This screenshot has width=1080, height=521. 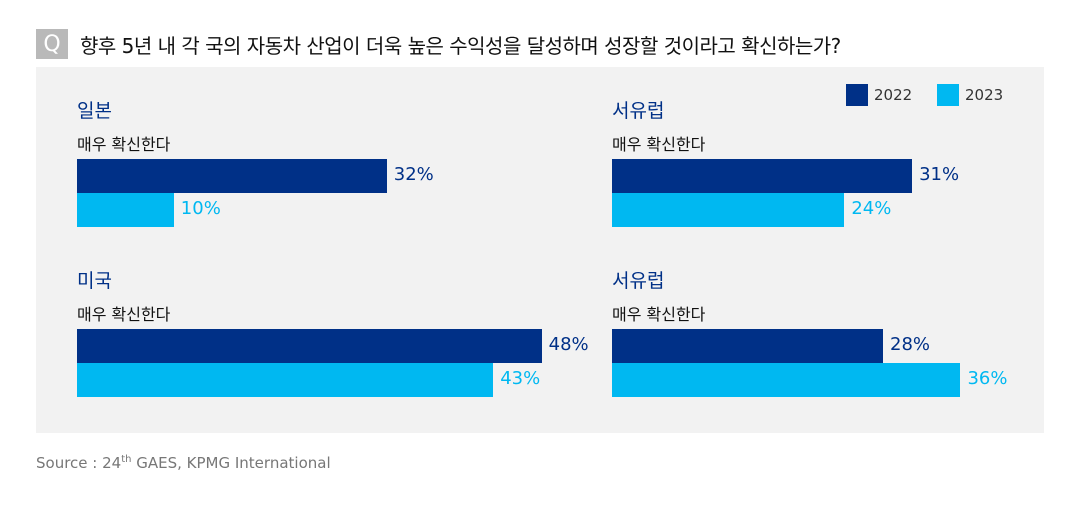 I want to click on legend-label: 2023, so click(x=984, y=95).